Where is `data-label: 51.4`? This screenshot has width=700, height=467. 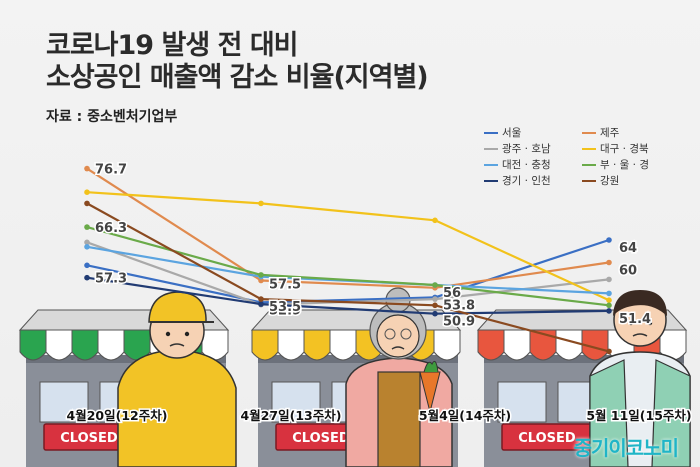 data-label: 51.4 is located at coordinates (635, 319).